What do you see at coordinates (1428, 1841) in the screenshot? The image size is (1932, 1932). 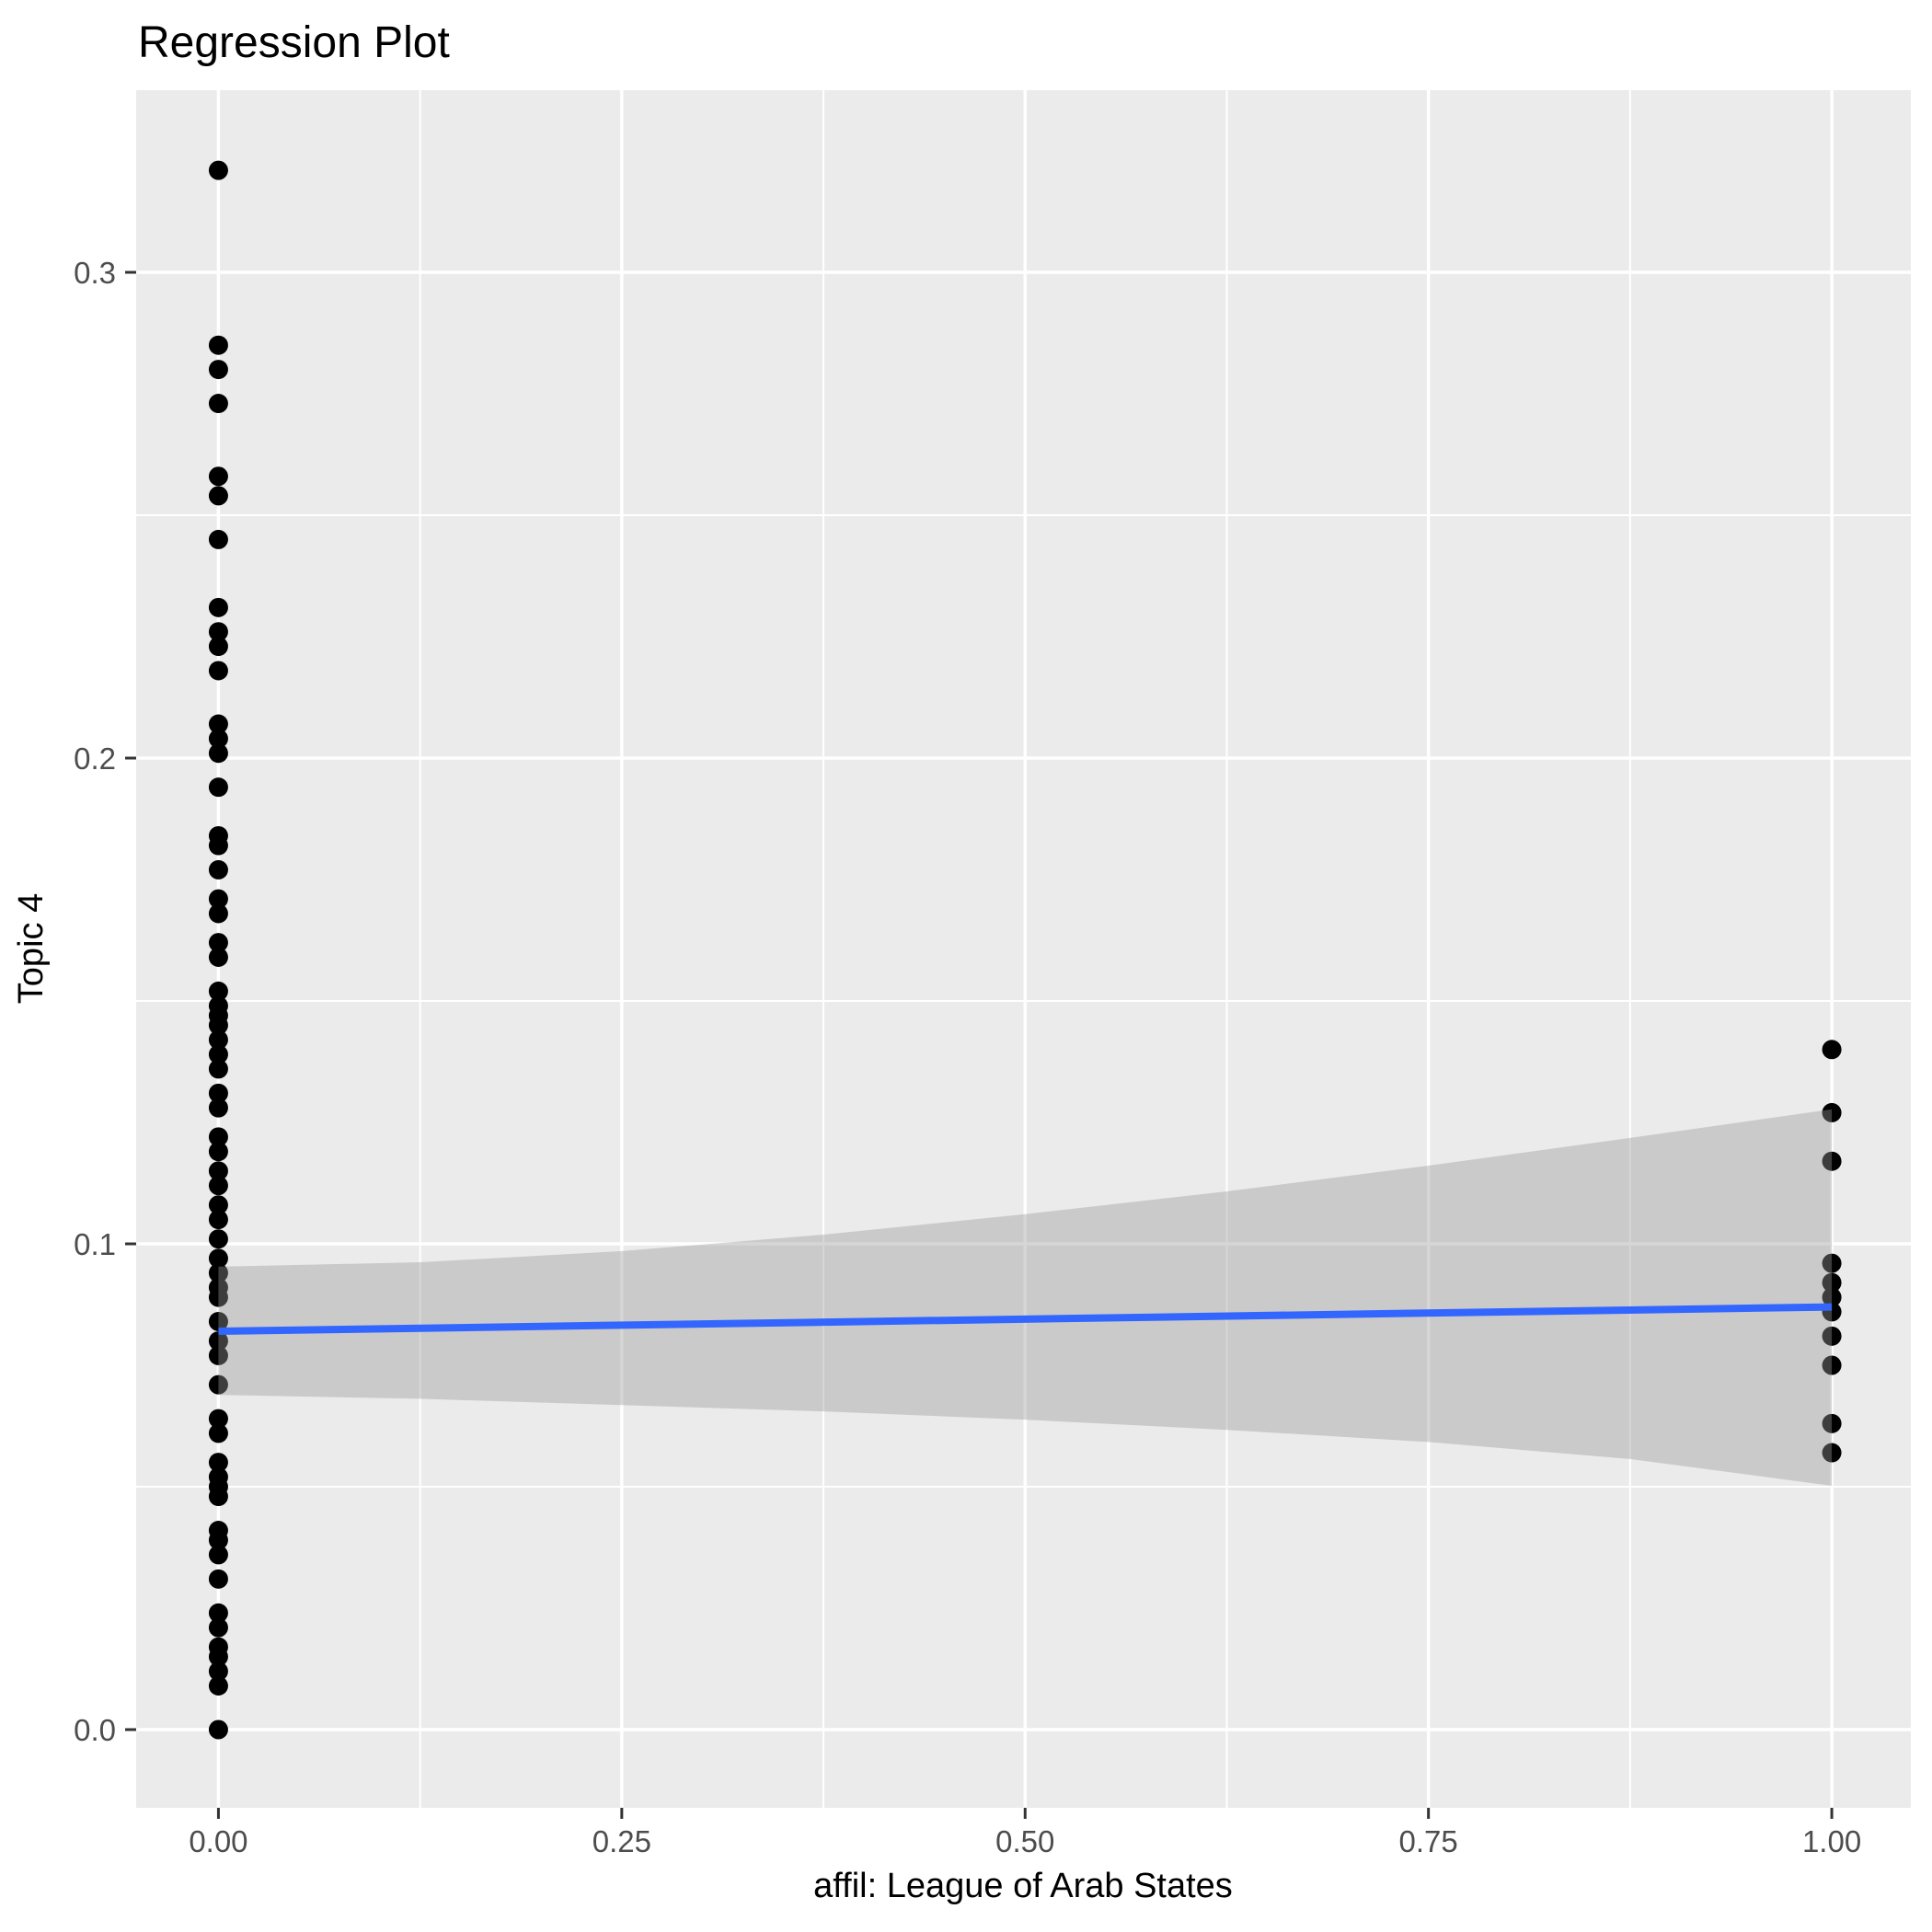 I see `x-tick-label: 0.75` at bounding box center [1428, 1841].